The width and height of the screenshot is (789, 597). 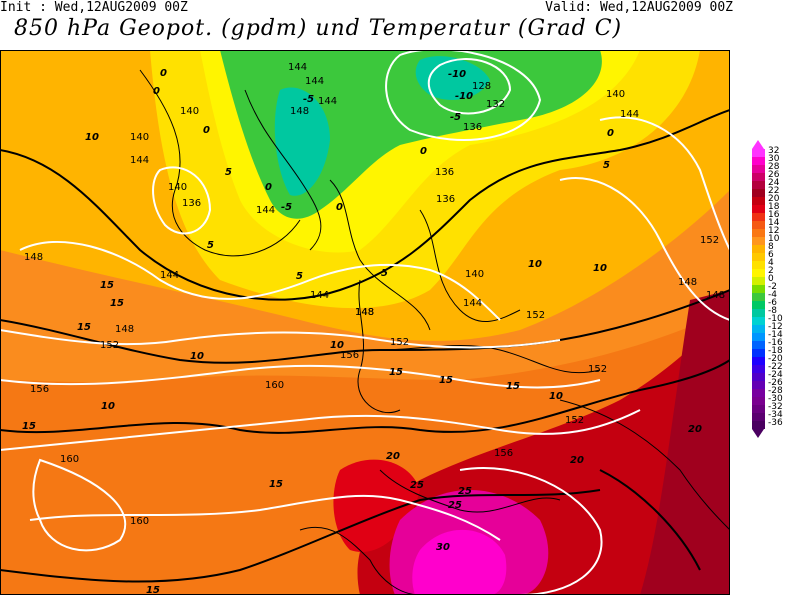 What do you see at coordinates (758, 144) in the screenshot?
I see `legend-cap-top` at bounding box center [758, 144].